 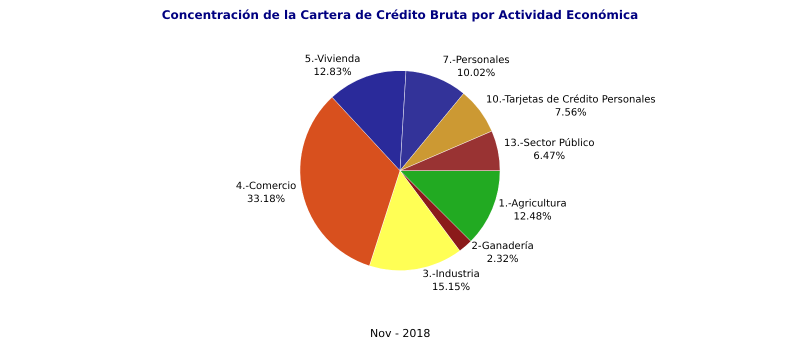 What do you see at coordinates (502, 260) in the screenshot?
I see `data-label: 2.32%` at bounding box center [502, 260].